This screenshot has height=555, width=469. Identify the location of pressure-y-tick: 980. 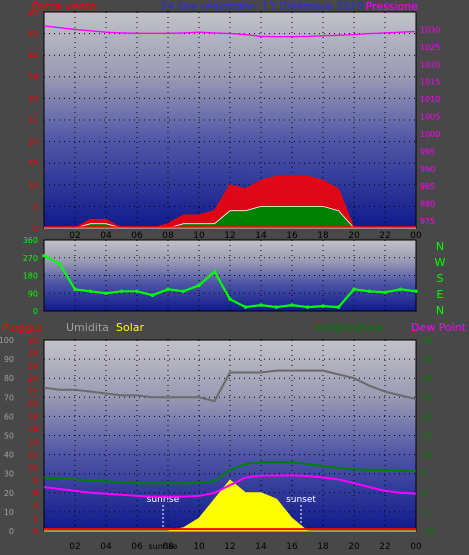
(427, 204).